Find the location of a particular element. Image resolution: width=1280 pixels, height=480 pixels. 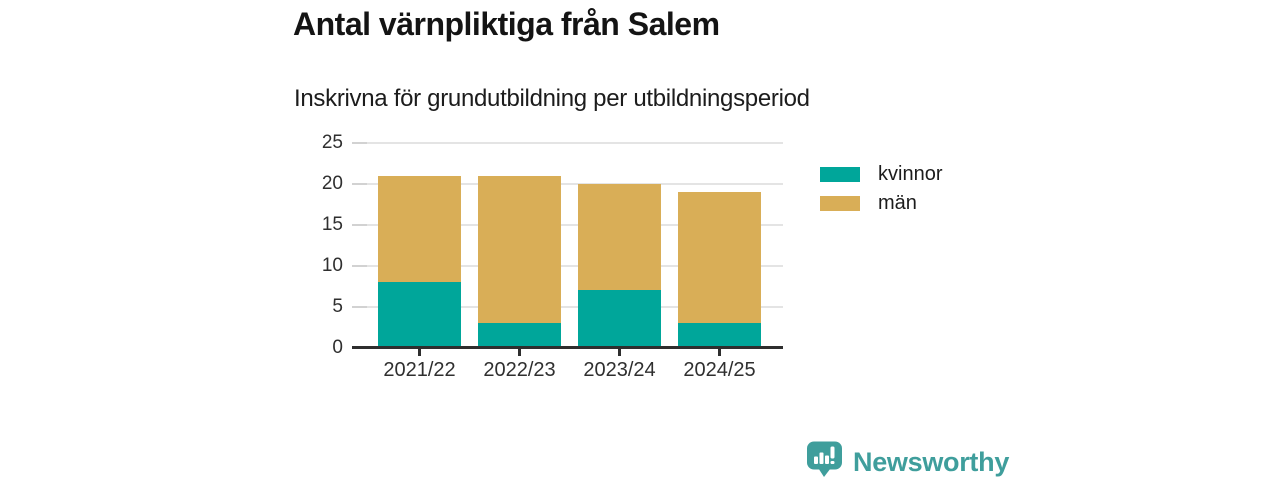

bar-segment-män-2021/22 is located at coordinates (419, 229).